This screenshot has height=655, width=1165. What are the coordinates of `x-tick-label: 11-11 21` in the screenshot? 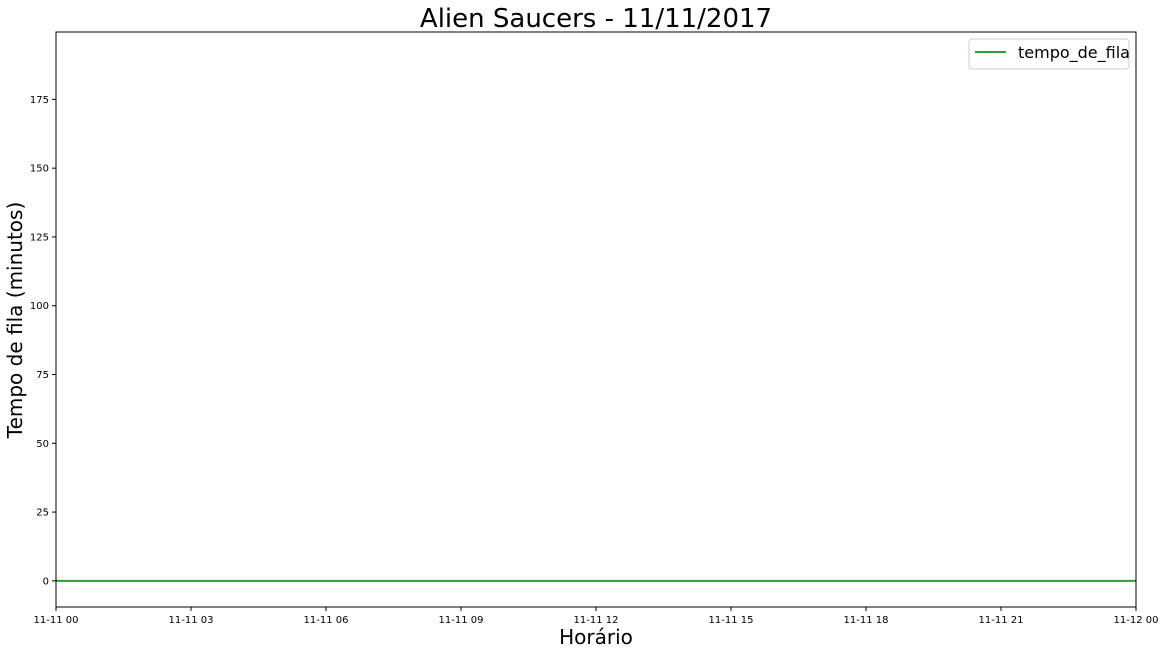 It's located at (1001, 620).